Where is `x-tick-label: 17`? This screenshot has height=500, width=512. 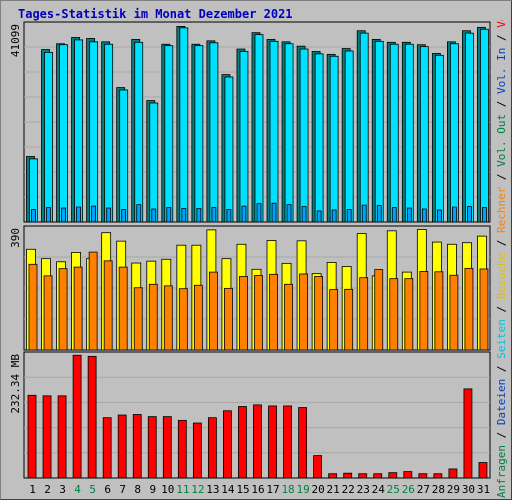 x-tick-label: 17 is located at coordinates (272, 489).